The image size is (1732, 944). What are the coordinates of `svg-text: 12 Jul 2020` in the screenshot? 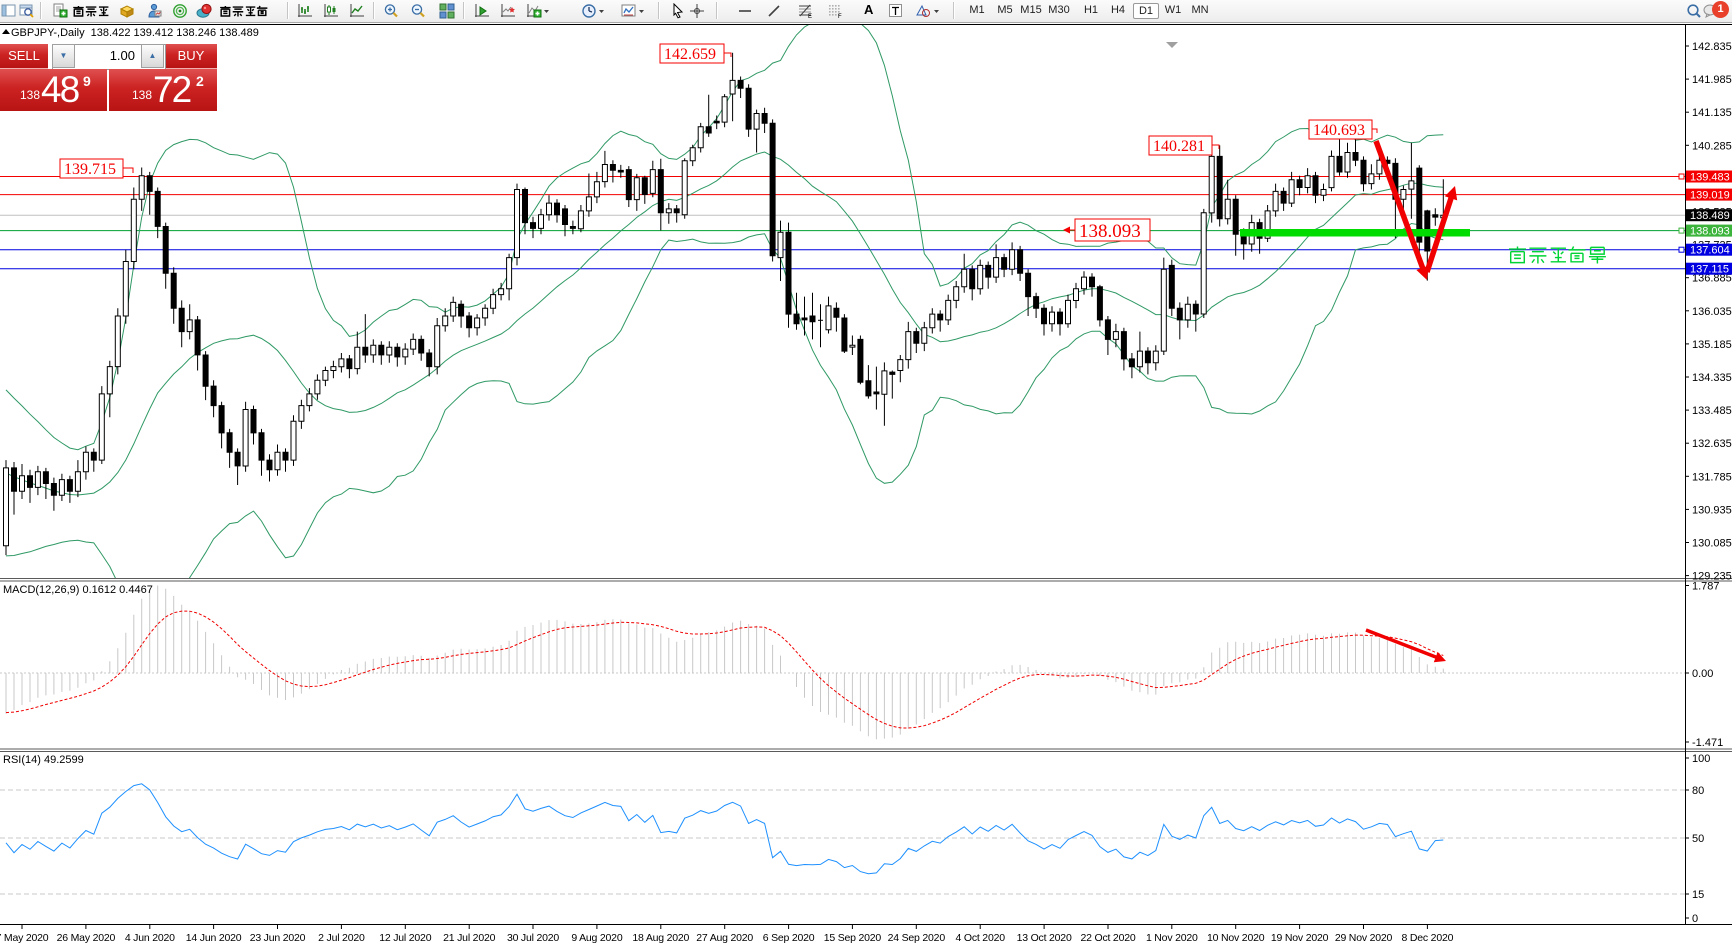 It's located at (405, 938).